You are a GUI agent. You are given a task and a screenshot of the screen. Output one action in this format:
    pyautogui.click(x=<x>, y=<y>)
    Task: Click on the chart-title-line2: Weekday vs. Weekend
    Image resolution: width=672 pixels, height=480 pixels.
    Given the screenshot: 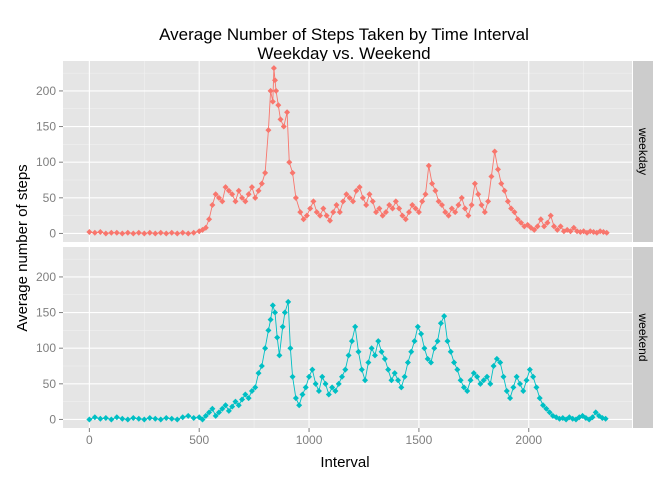 What is the action you would take?
    pyautogui.click(x=343, y=53)
    